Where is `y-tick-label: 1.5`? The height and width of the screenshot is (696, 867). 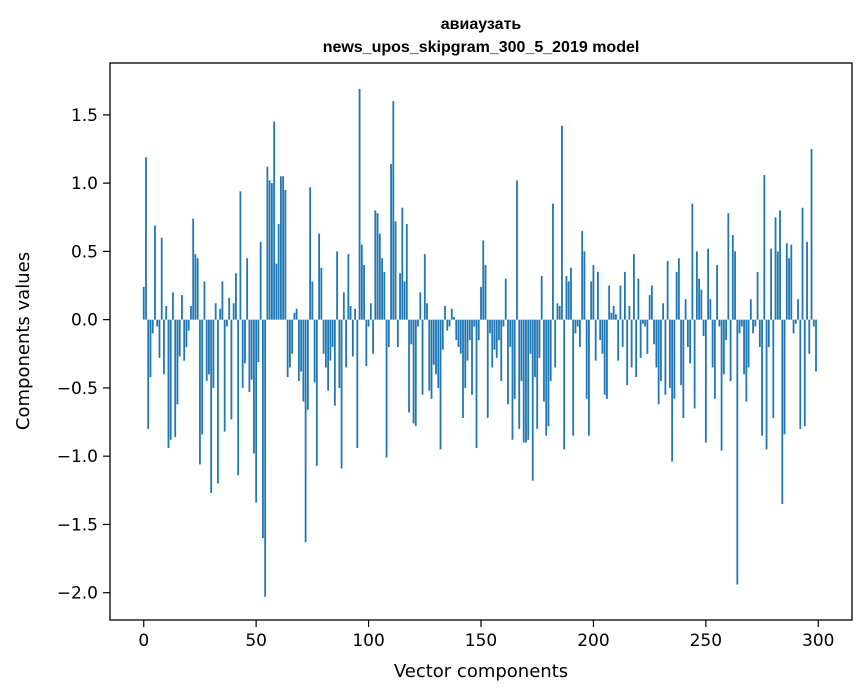
y-tick-label: 1.5 is located at coordinates (84, 116).